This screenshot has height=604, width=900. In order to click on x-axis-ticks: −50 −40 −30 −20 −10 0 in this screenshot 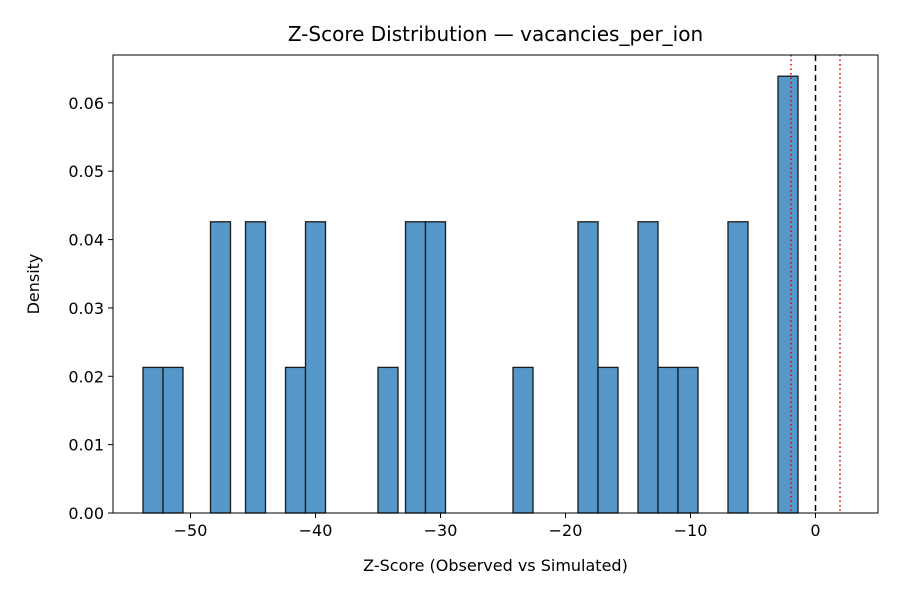, I will do `click(497, 526)`.